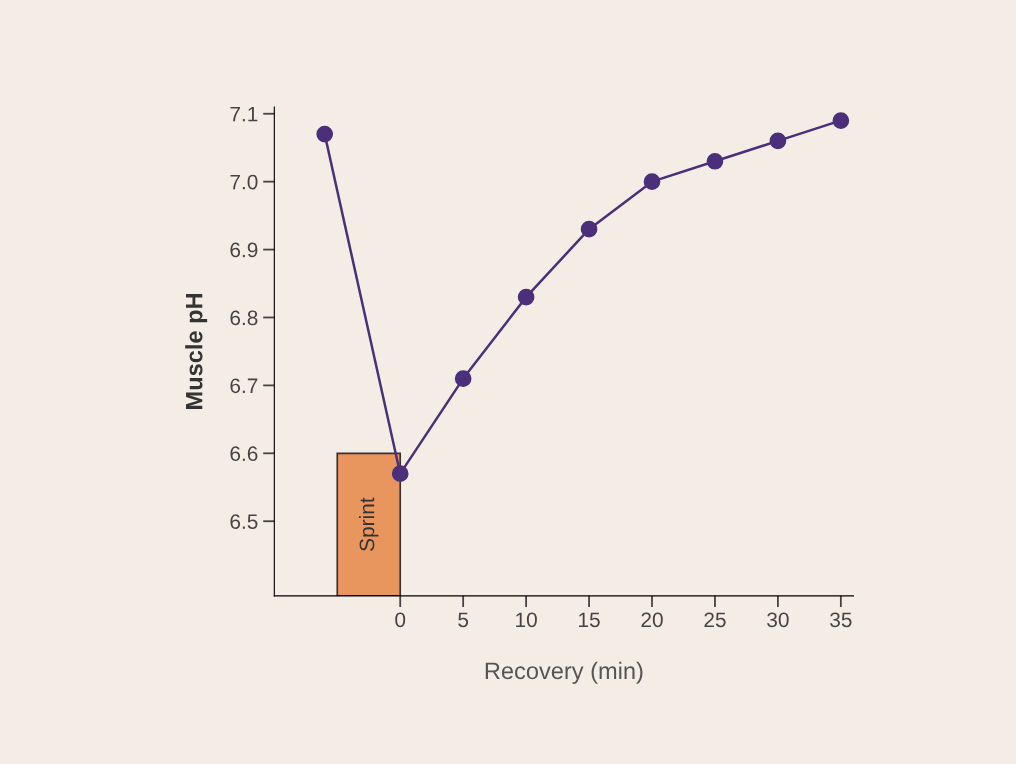  What do you see at coordinates (715, 620) in the screenshot?
I see `x-tick-label: 25` at bounding box center [715, 620].